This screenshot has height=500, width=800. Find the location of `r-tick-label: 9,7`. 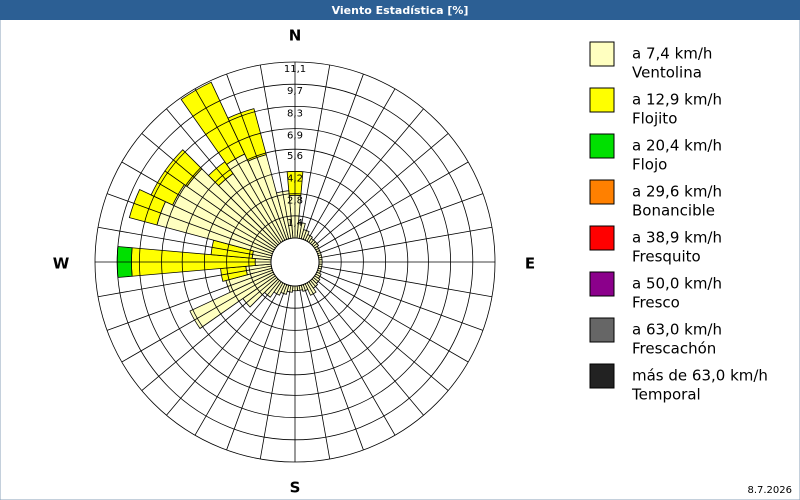

r-tick-label: 9,7 is located at coordinates (295, 91).